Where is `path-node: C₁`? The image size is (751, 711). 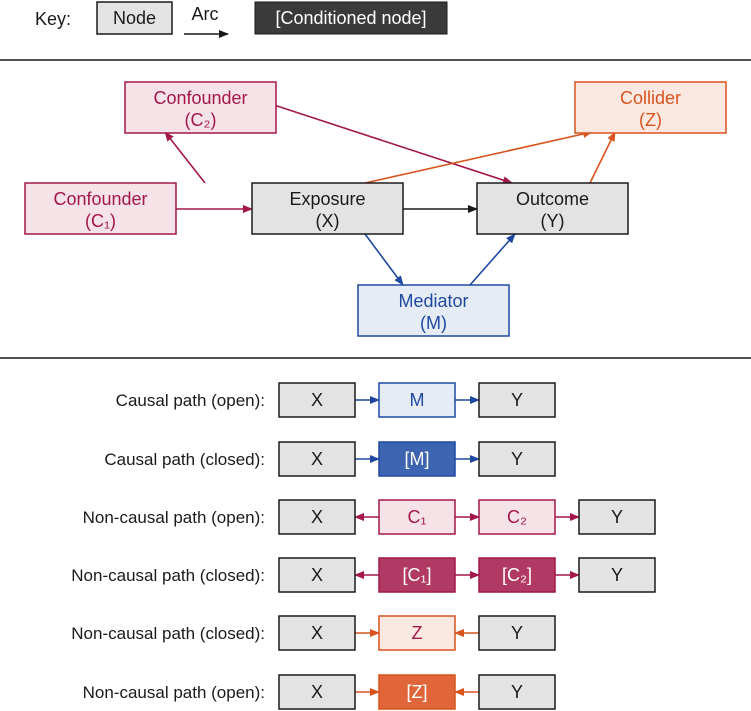
path-node: C₁ is located at coordinates (417, 517).